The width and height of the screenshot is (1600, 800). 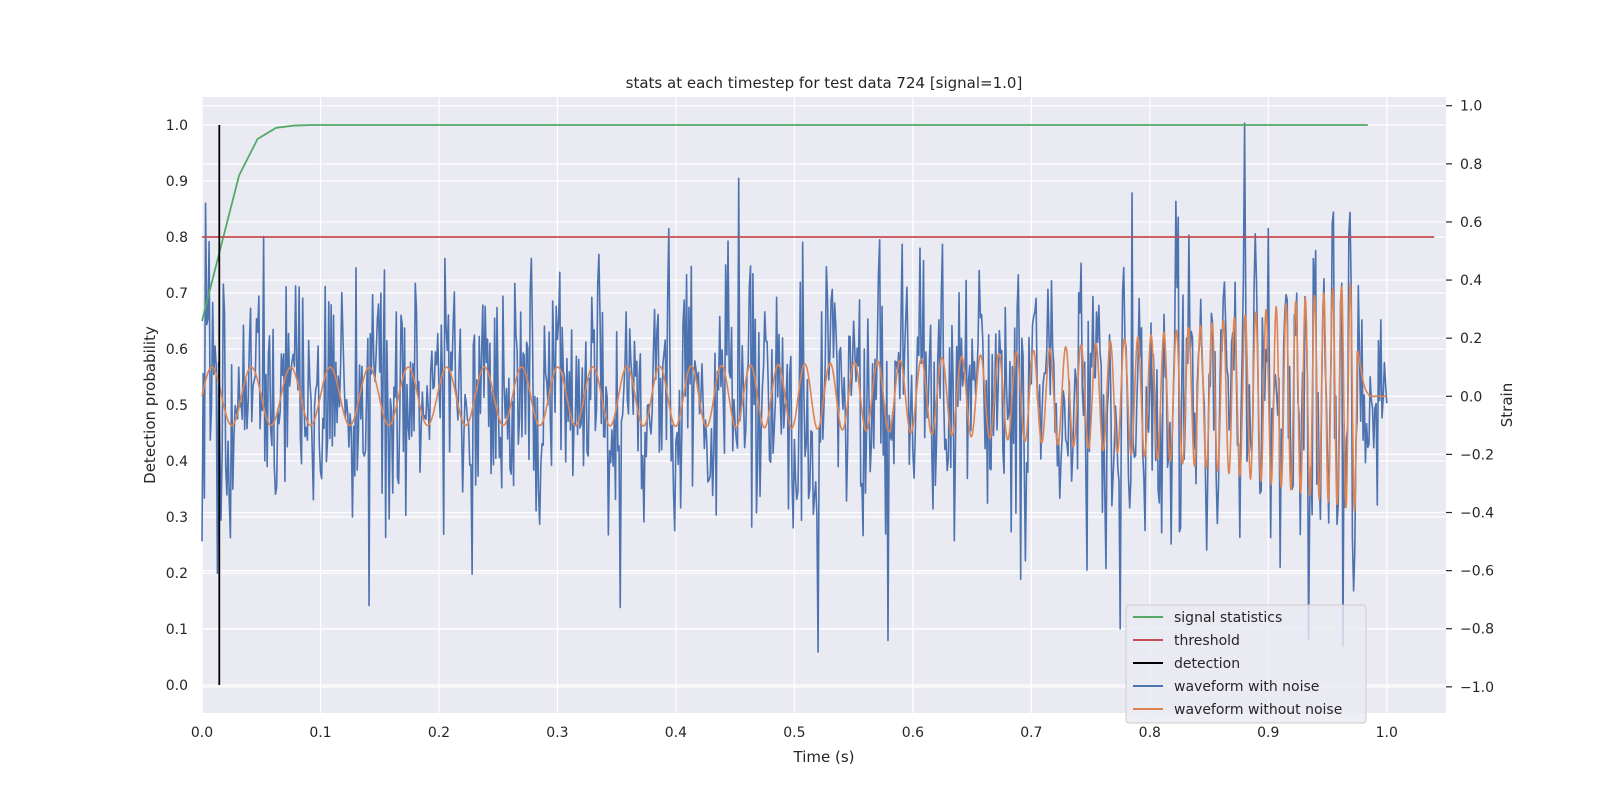 What do you see at coordinates (202, 733) in the screenshot?
I see `x-tick-label: 0.0` at bounding box center [202, 733].